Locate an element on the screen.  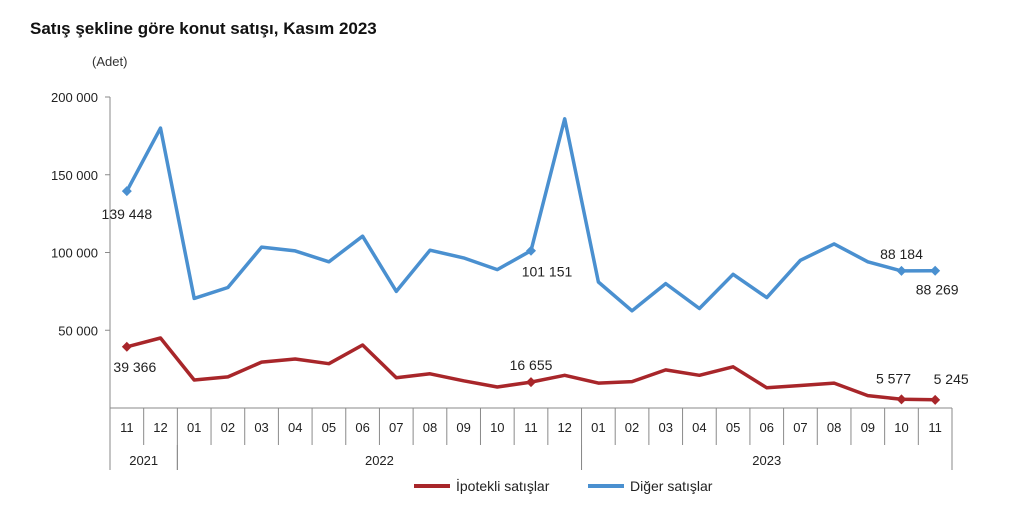
data-label: 5 577 is located at coordinates (893, 378).